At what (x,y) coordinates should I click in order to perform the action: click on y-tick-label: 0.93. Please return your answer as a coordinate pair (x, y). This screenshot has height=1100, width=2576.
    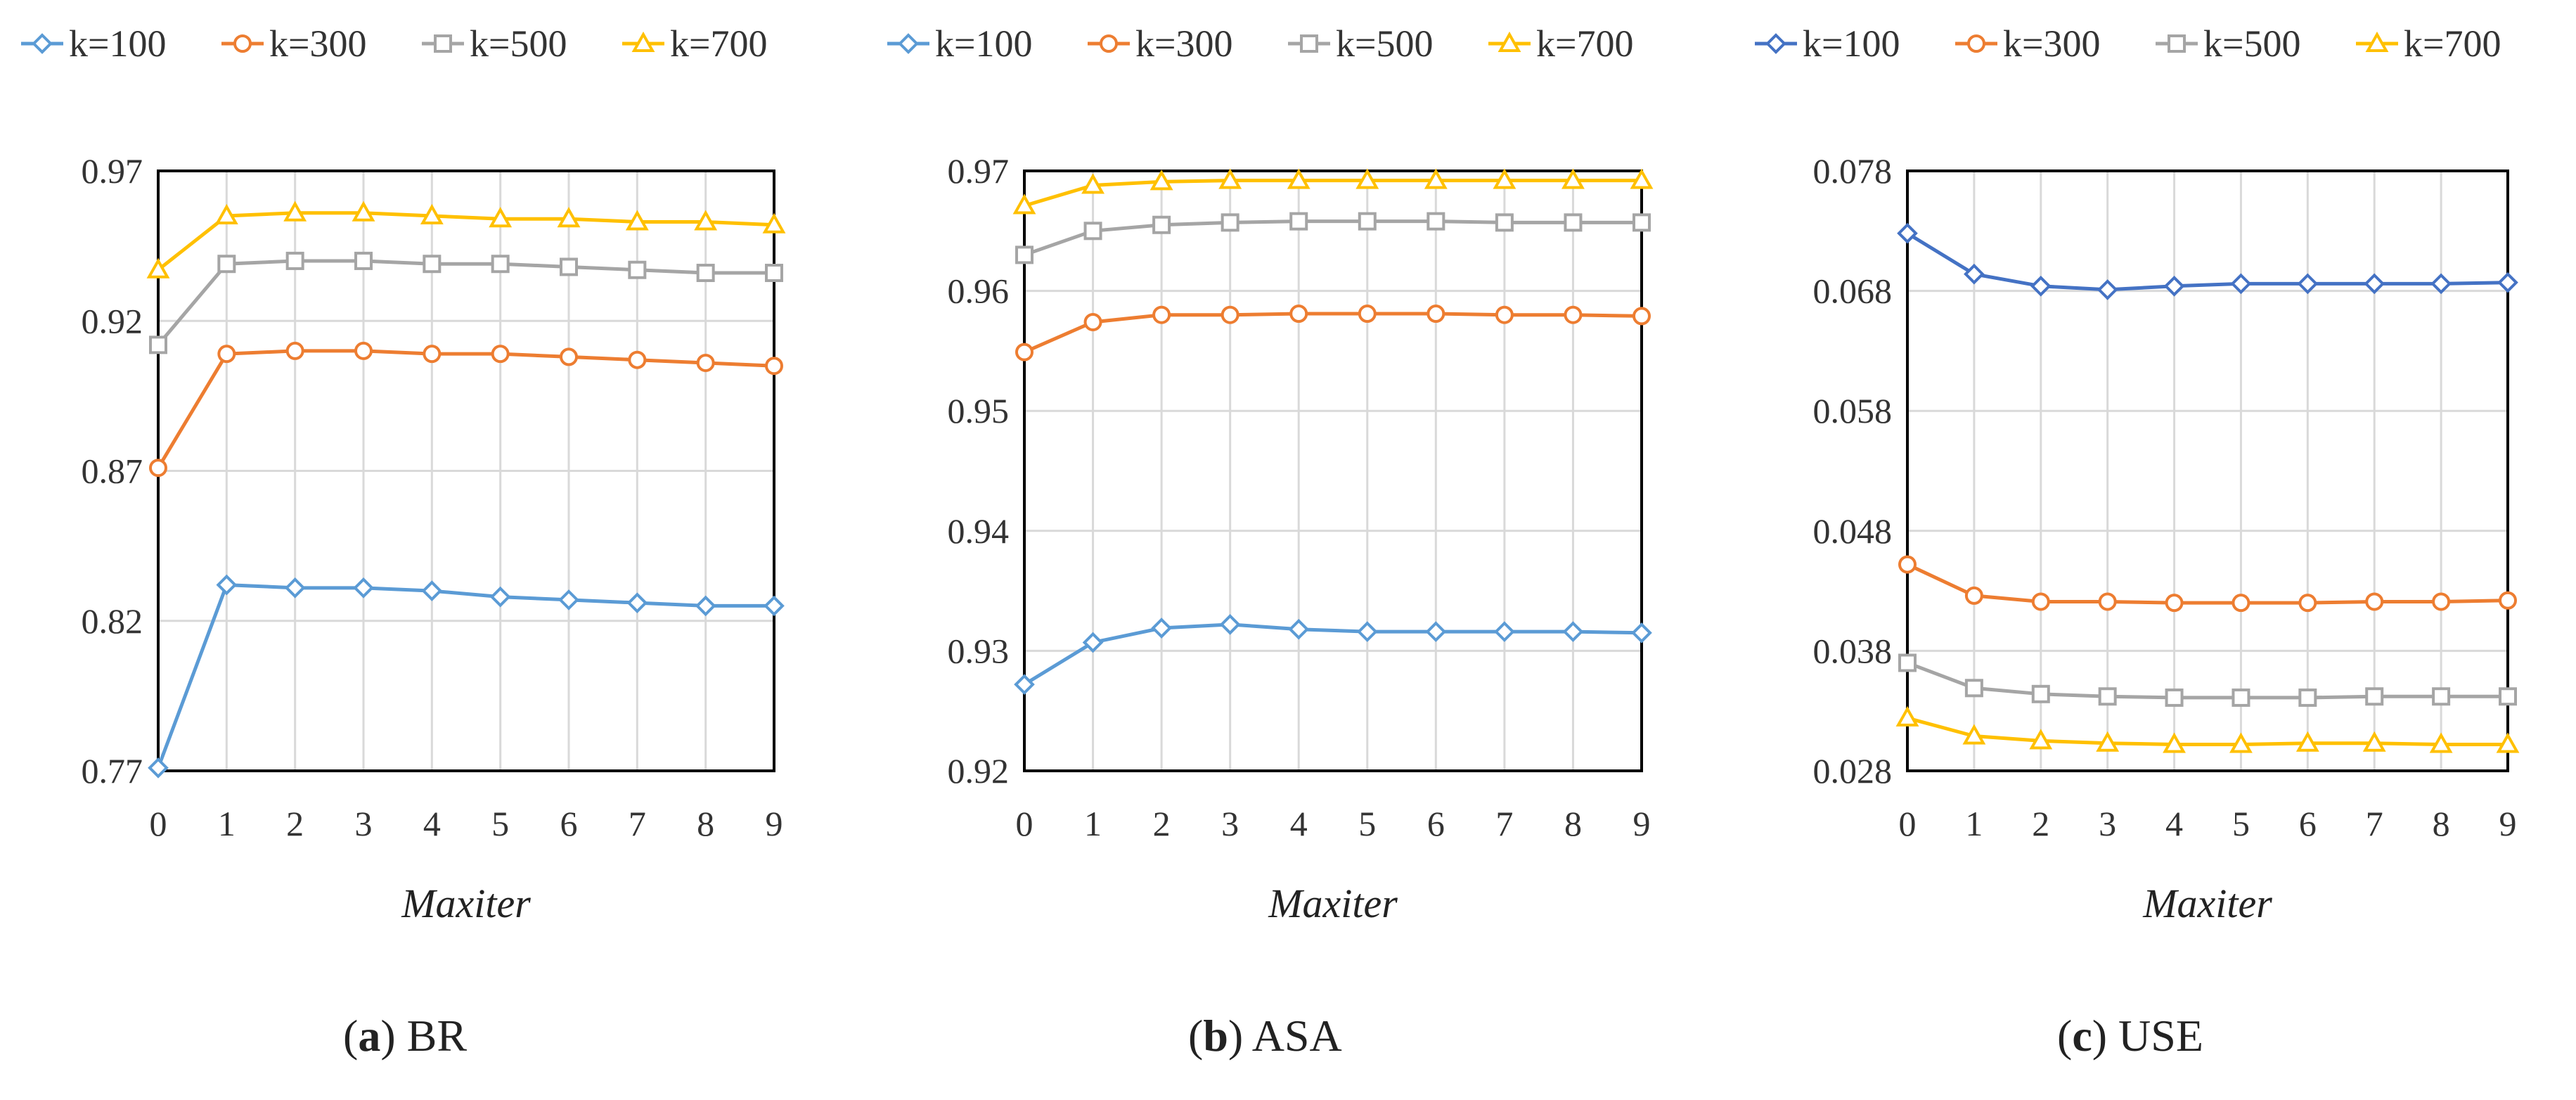
    Looking at the image, I should click on (979, 650).